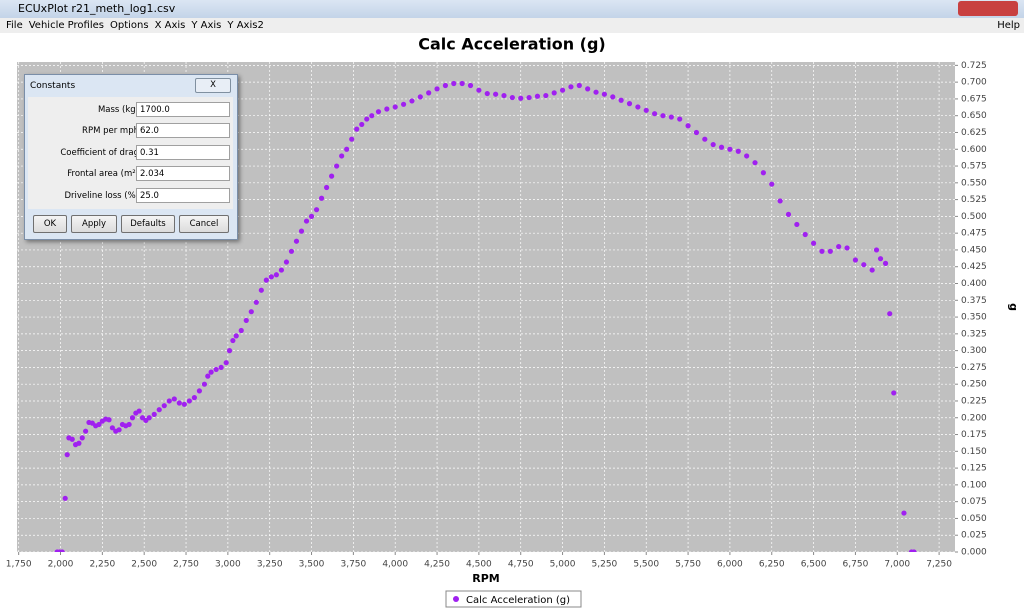 The height and width of the screenshot is (609, 1024). Describe the element at coordinates (974, 368) in the screenshot. I see `y-tick-label: 0.275` at that location.